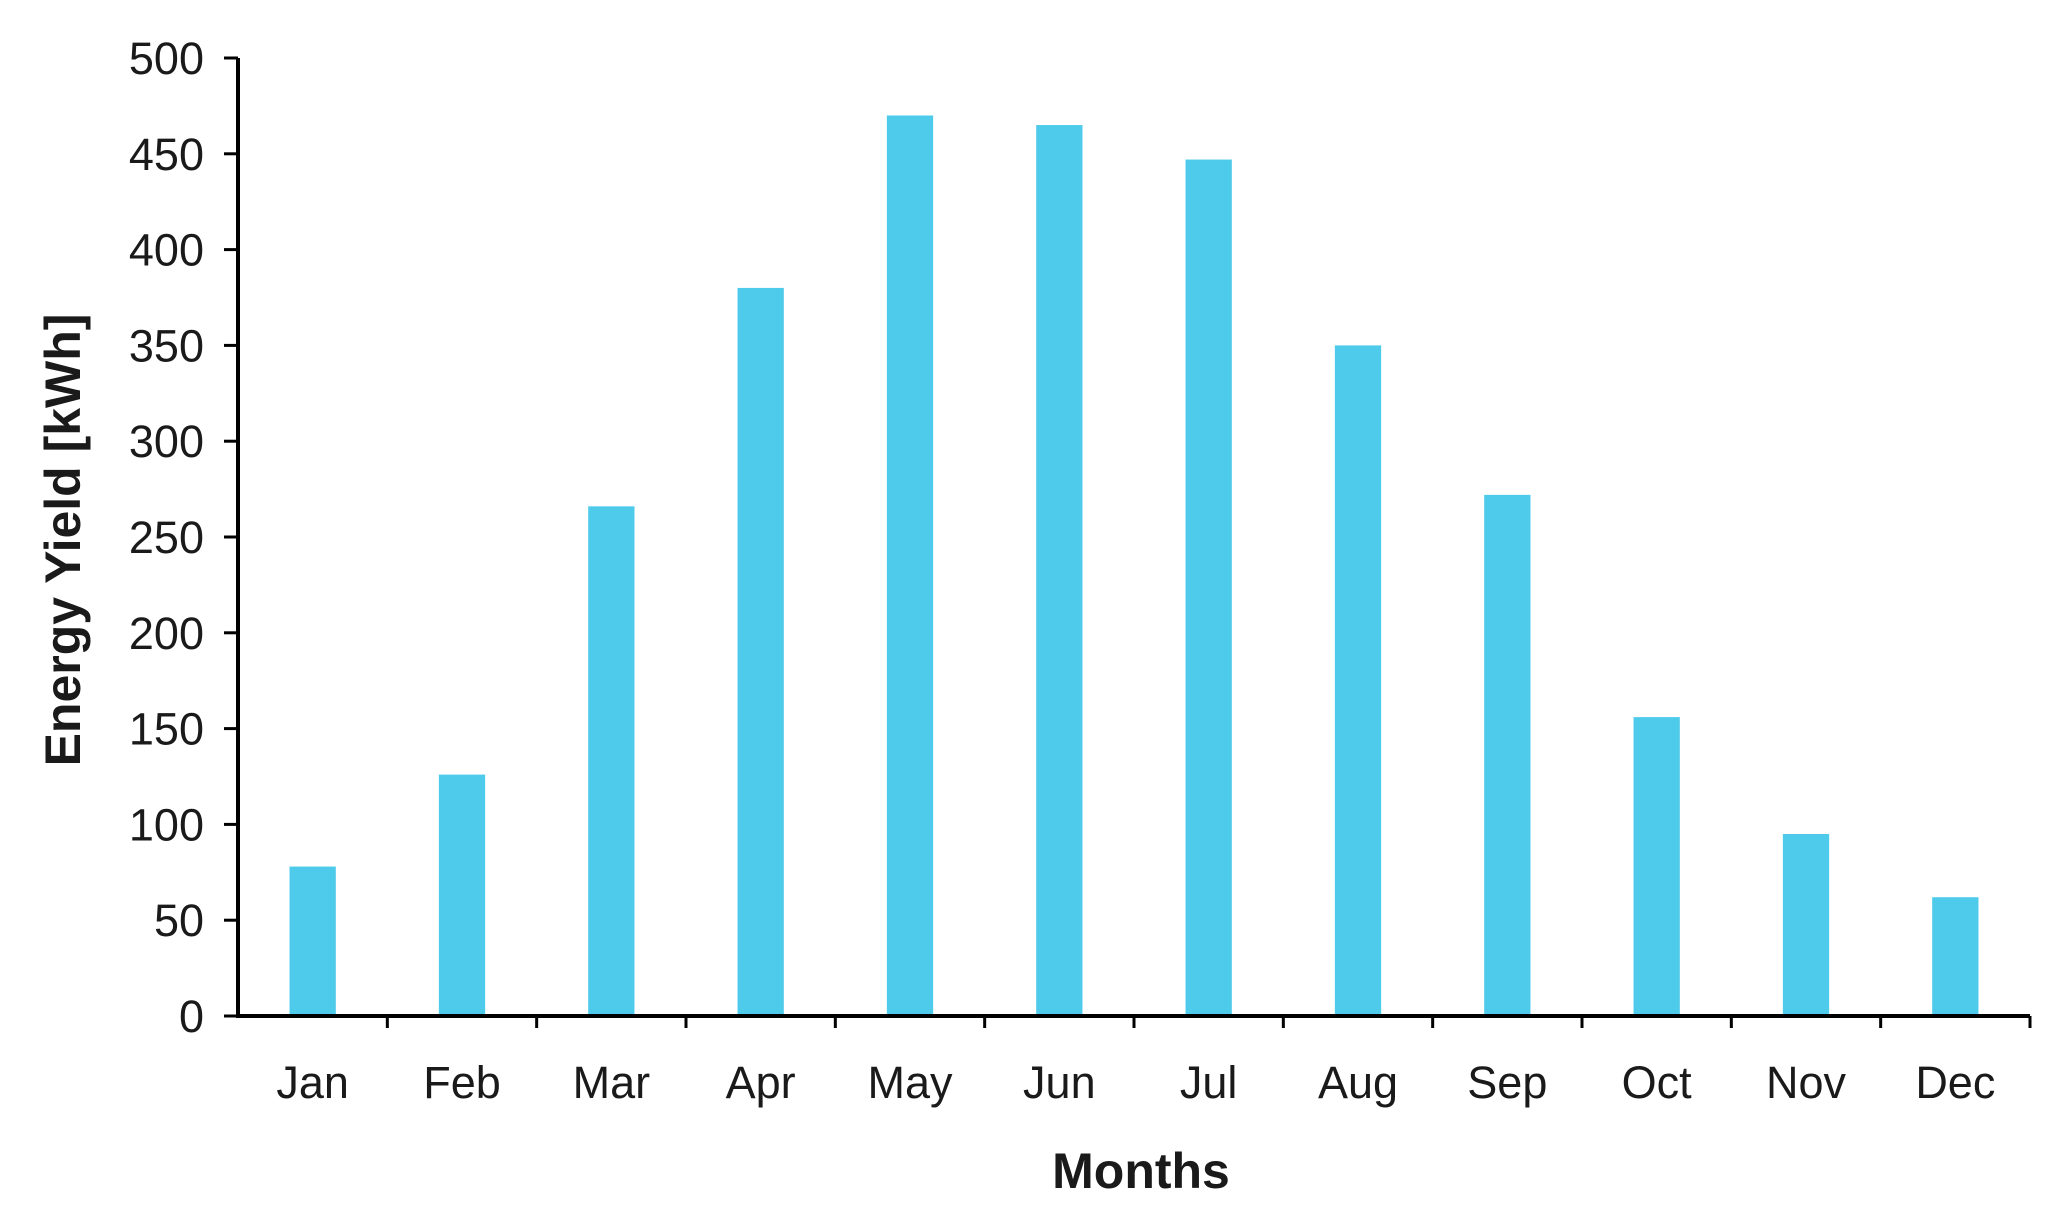 The image size is (2059, 1227). What do you see at coordinates (166, 154) in the screenshot?
I see `y-tick-label: 450` at bounding box center [166, 154].